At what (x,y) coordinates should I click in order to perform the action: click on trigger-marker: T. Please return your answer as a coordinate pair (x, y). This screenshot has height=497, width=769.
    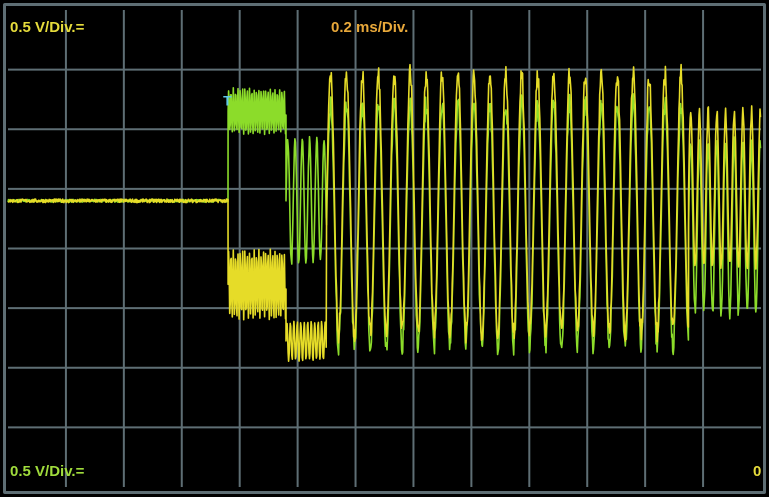
    Looking at the image, I should click on (227, 100).